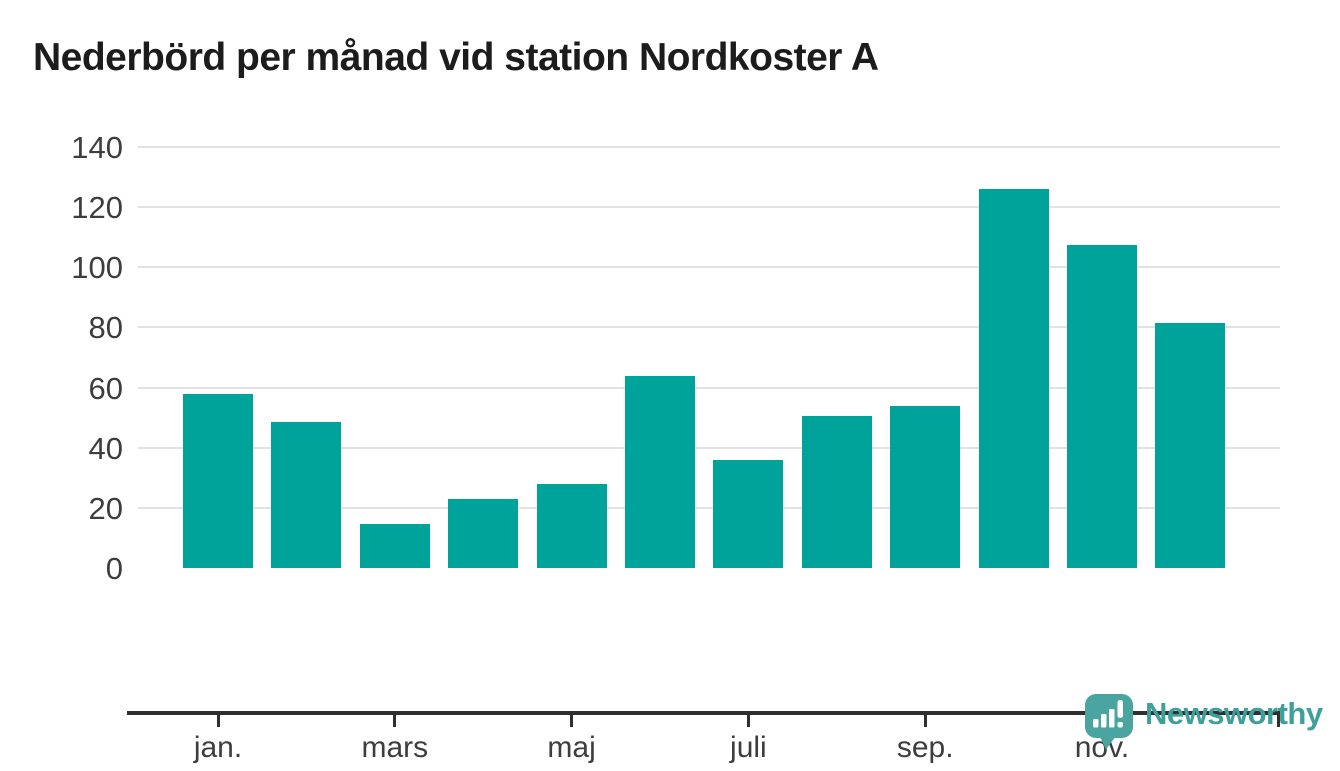  What do you see at coordinates (395, 721) in the screenshot?
I see `x-tick-mars` at bounding box center [395, 721].